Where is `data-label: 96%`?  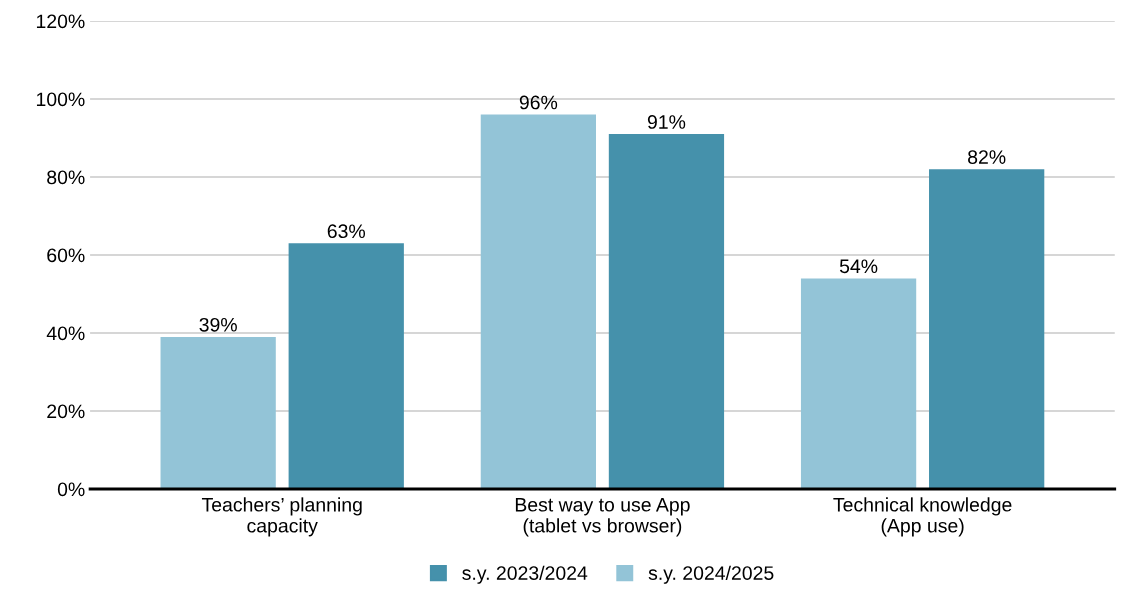 data-label: 96% is located at coordinates (538, 102).